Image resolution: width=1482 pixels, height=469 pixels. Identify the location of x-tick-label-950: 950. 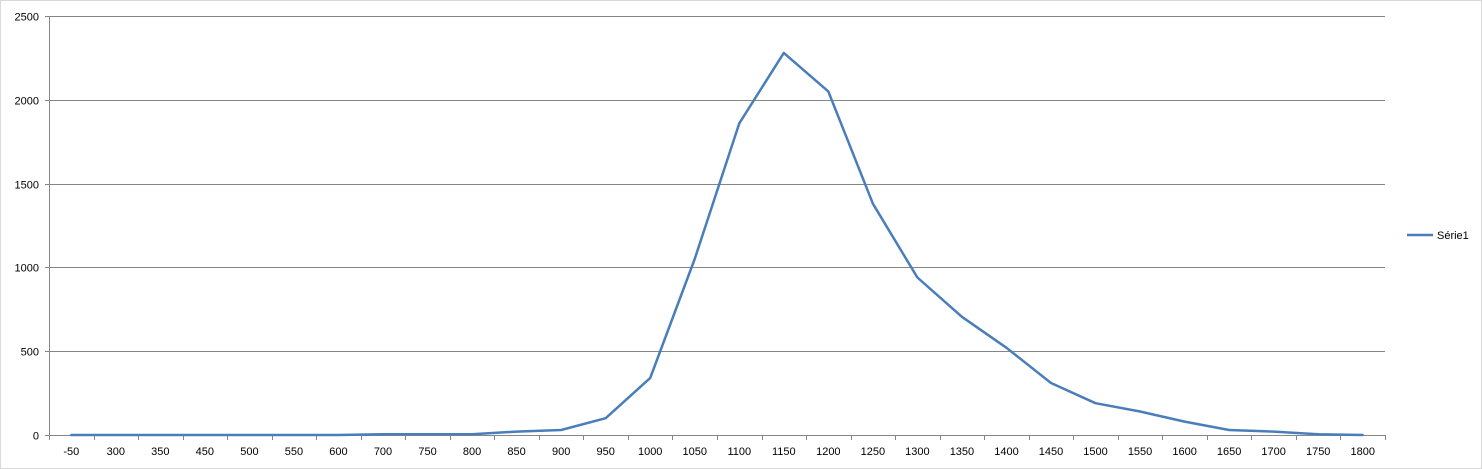
(605, 452).